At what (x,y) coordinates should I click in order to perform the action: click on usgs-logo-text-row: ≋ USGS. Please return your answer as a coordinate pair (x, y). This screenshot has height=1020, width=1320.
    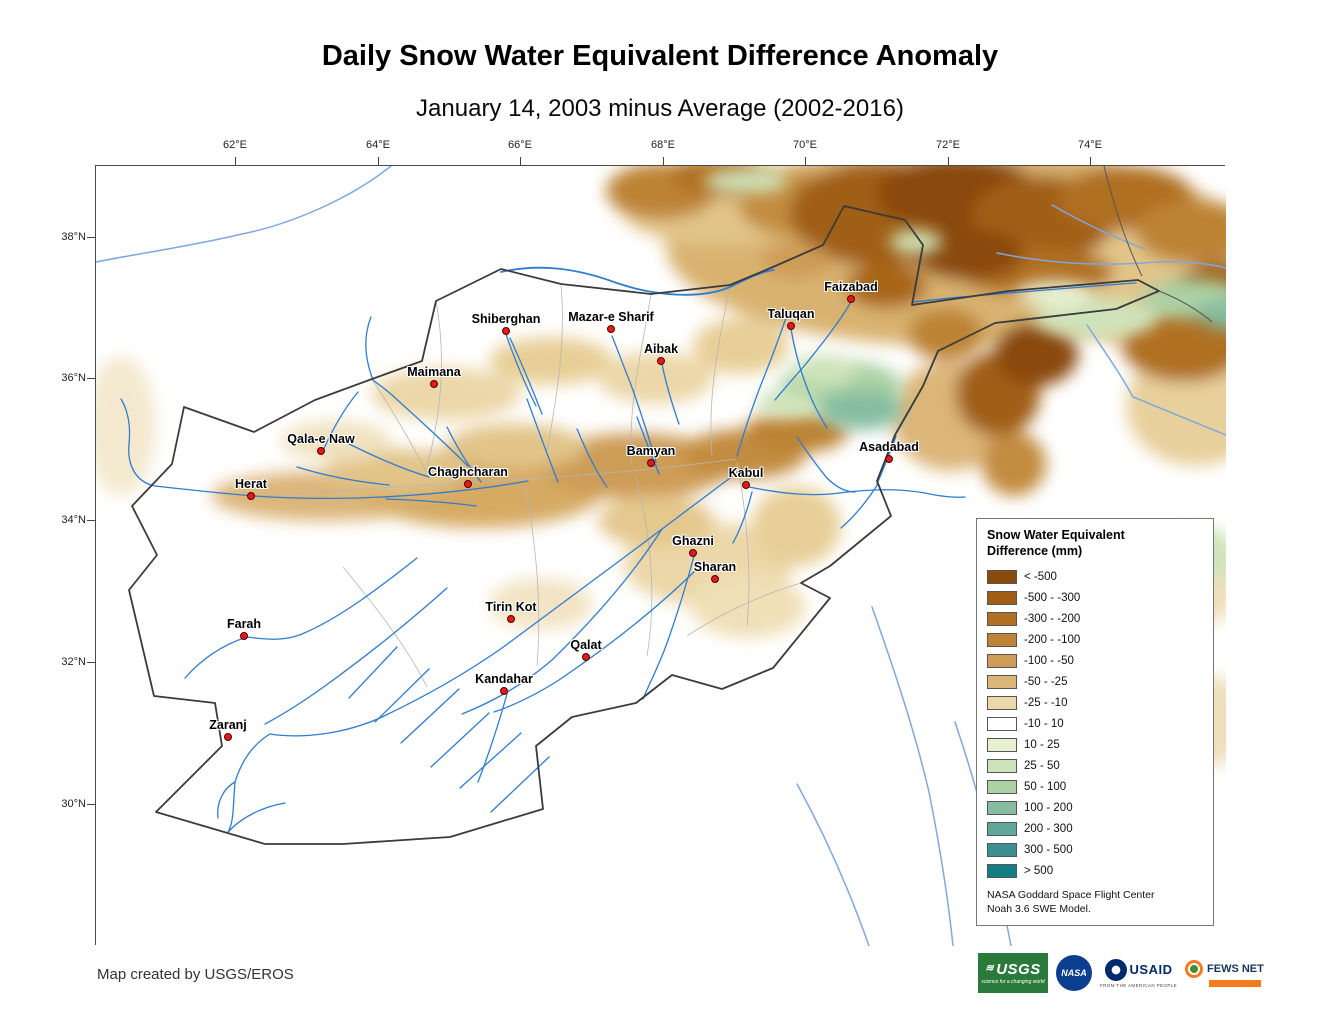
    Looking at the image, I should click on (1012, 969).